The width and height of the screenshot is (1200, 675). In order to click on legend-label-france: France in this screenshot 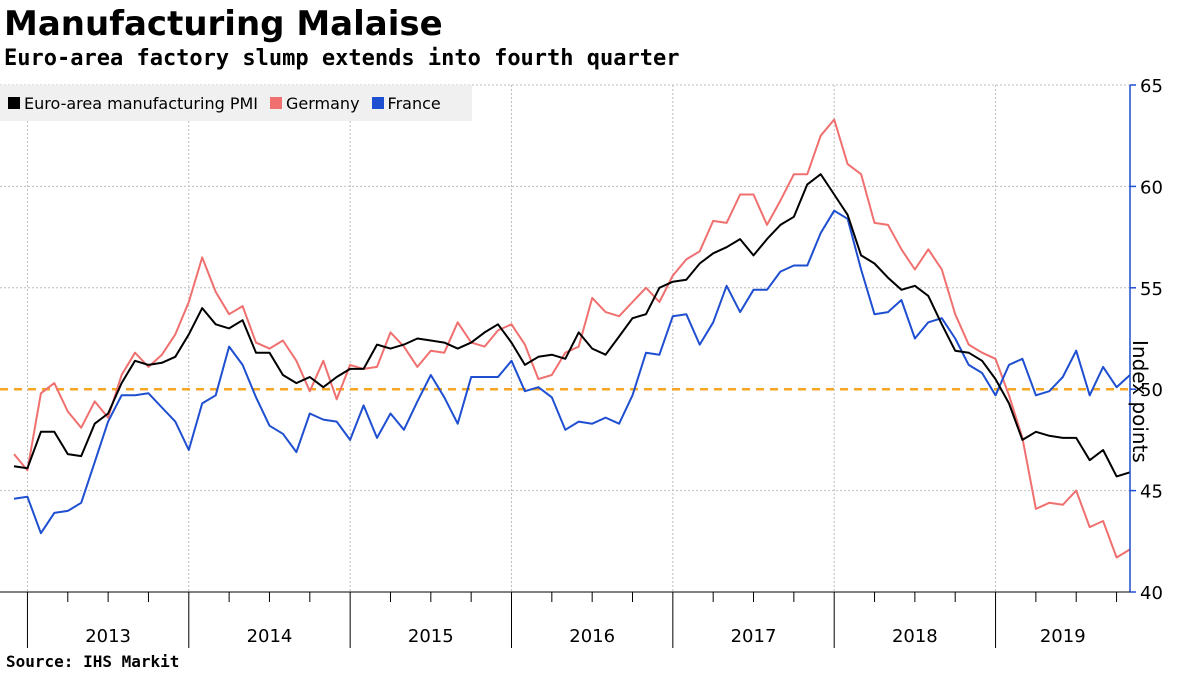, I will do `click(414, 103)`.